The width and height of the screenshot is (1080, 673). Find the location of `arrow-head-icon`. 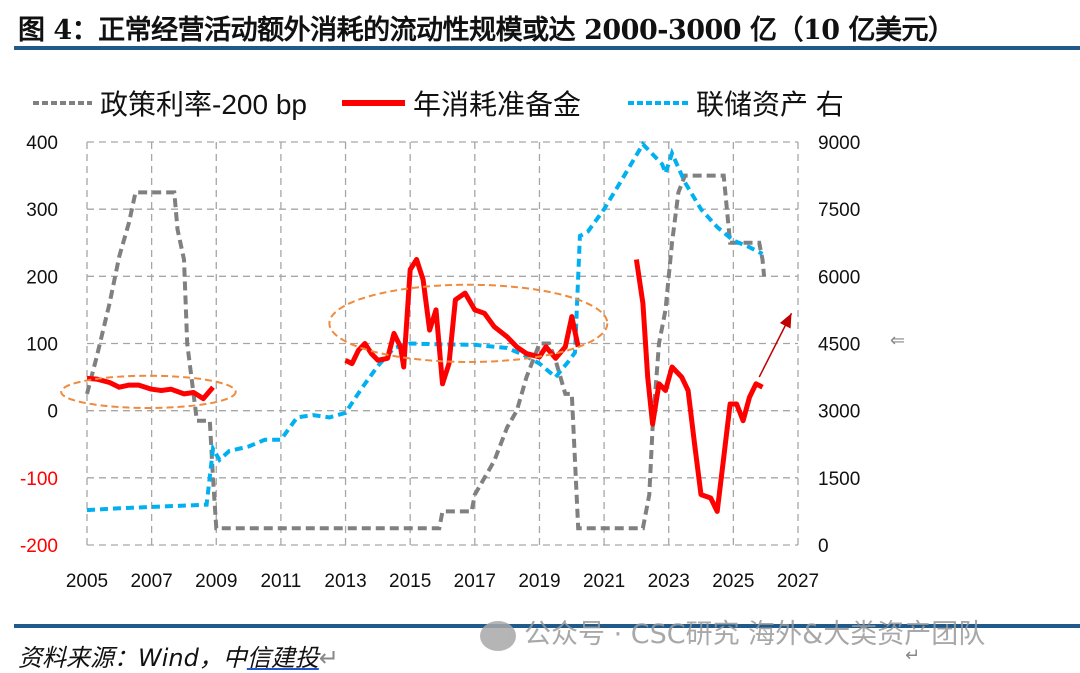

arrow-head-icon is located at coordinates (785, 321).